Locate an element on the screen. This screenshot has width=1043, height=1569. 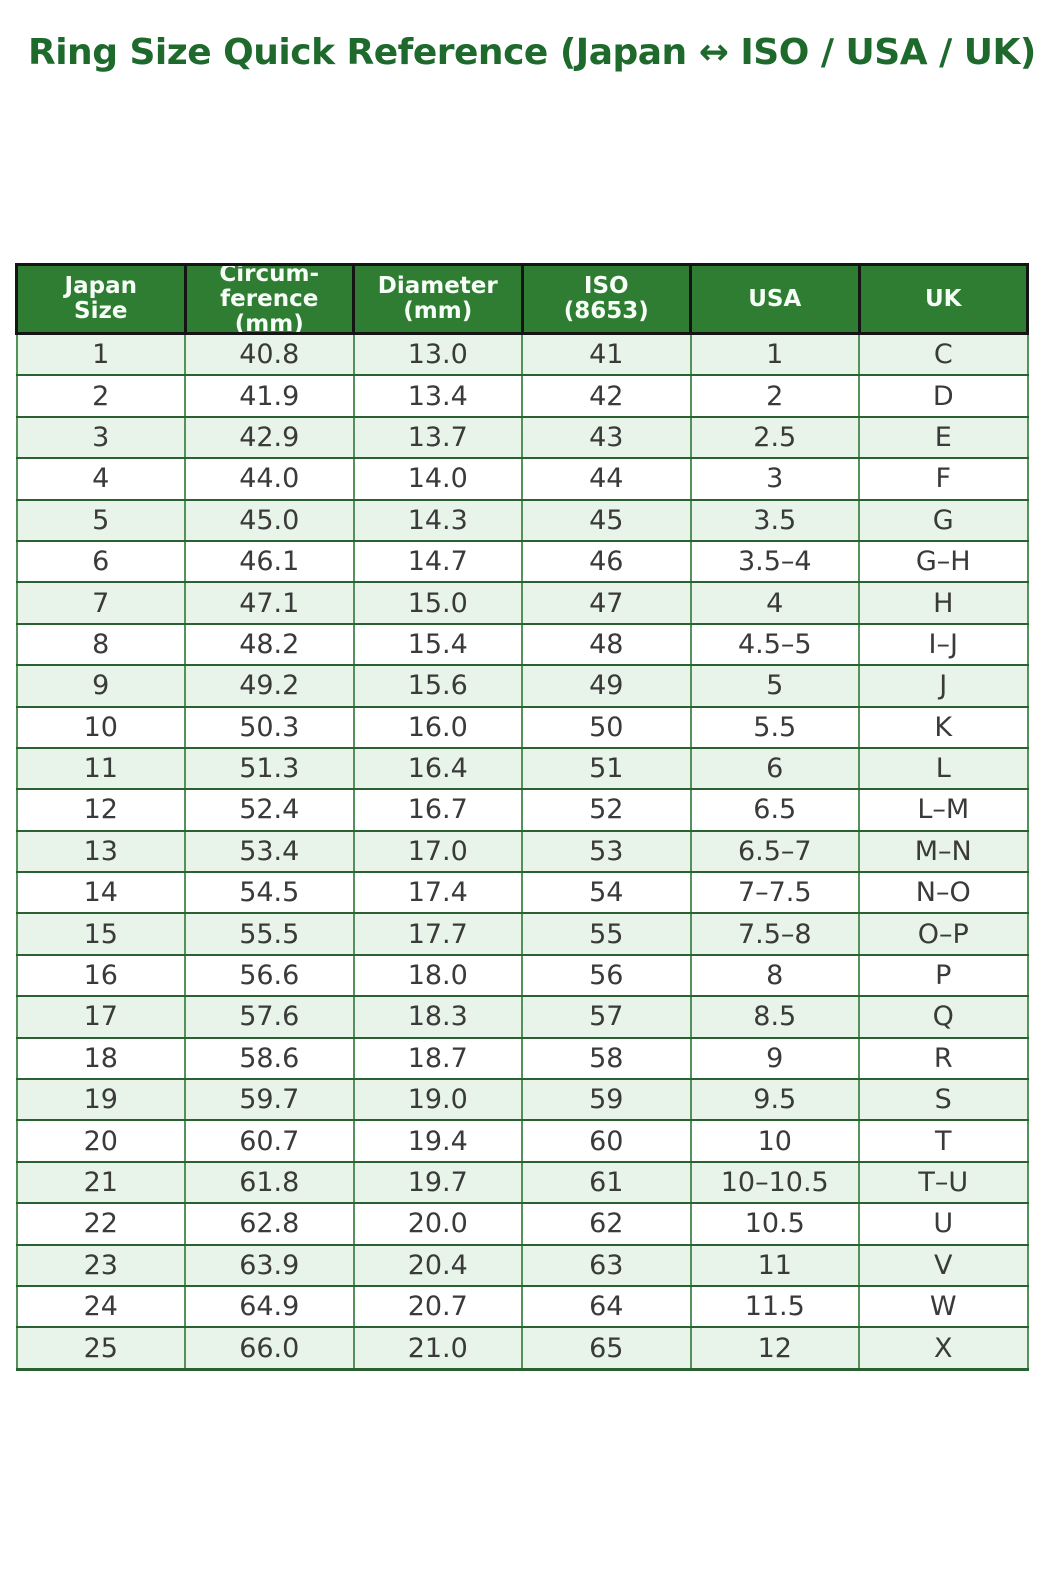
table-row: 6 46.1 14.7 46 3.5–4 G–H is located at coordinates (522, 561).